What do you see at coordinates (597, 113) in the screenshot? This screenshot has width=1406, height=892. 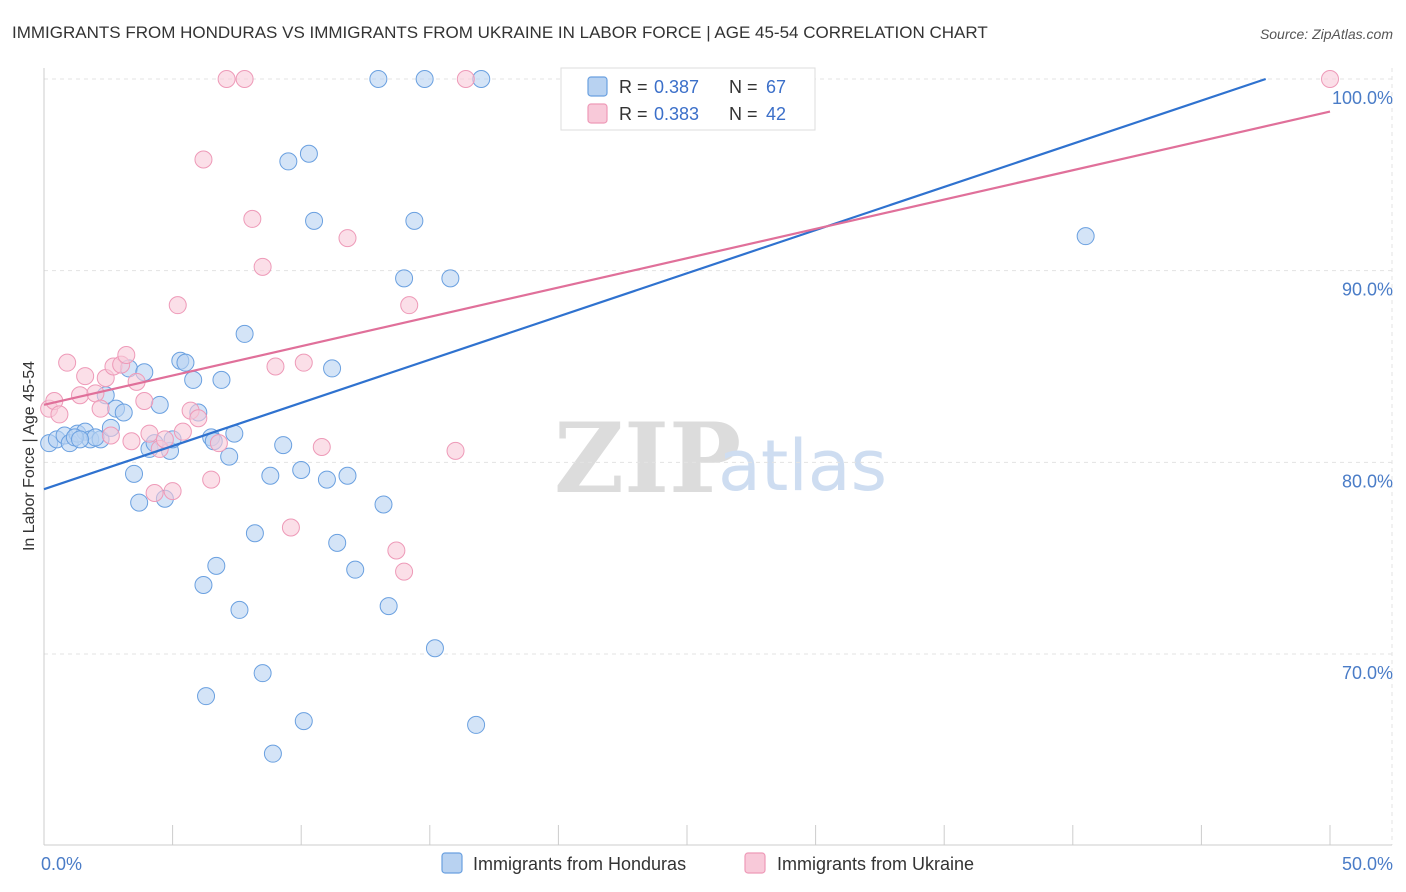 I see `legend-swatch-ukraine` at bounding box center [597, 113].